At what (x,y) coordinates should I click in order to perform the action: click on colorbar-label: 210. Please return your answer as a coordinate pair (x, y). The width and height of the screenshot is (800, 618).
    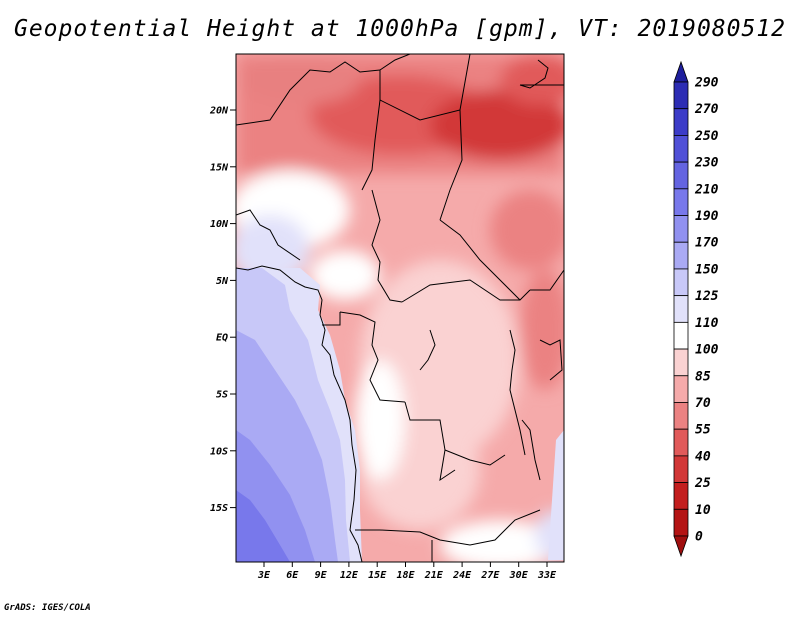
    Looking at the image, I should click on (706, 189).